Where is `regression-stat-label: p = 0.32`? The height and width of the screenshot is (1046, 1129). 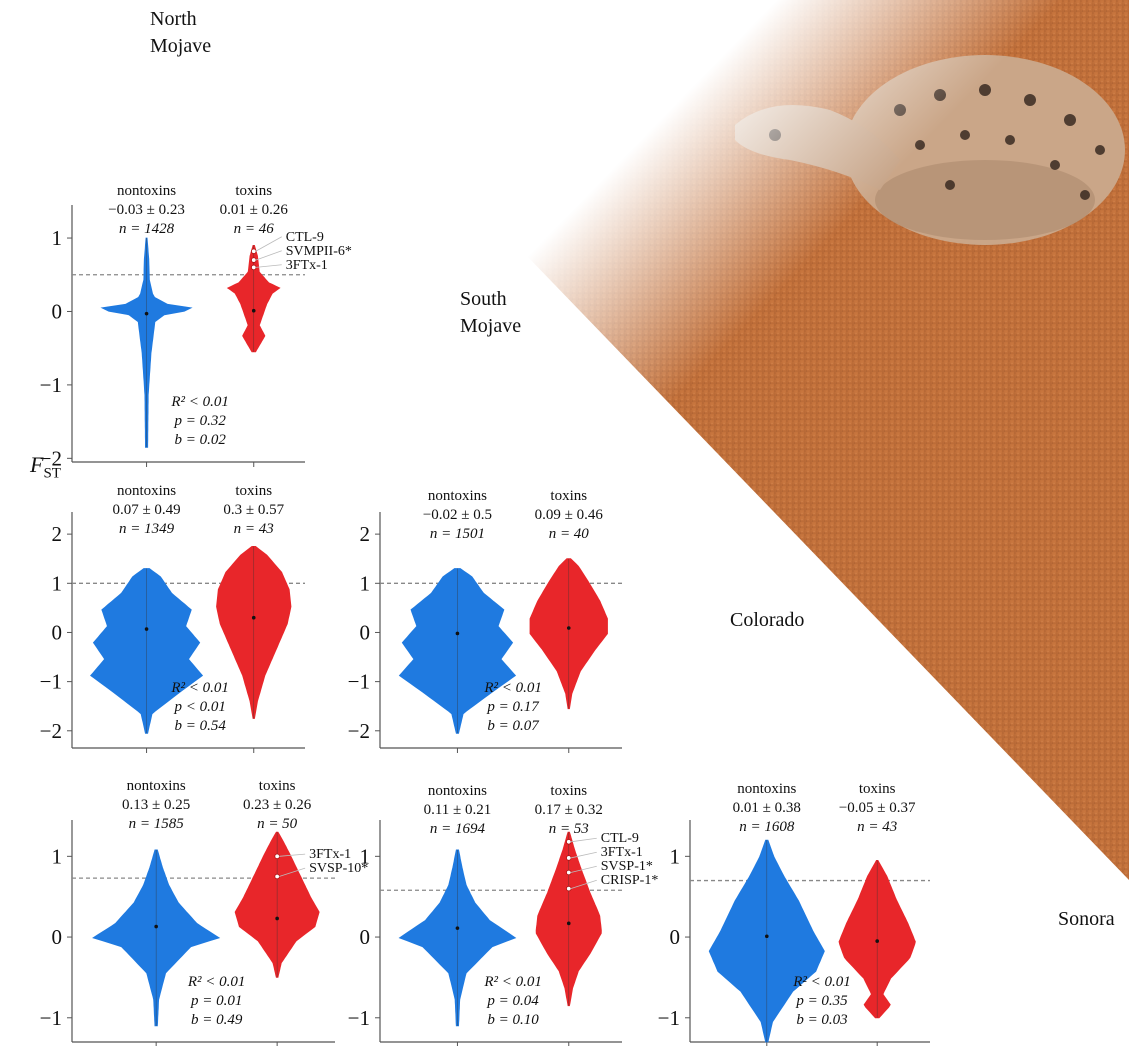 regression-stat-label: p = 0.32 is located at coordinates (199, 421).